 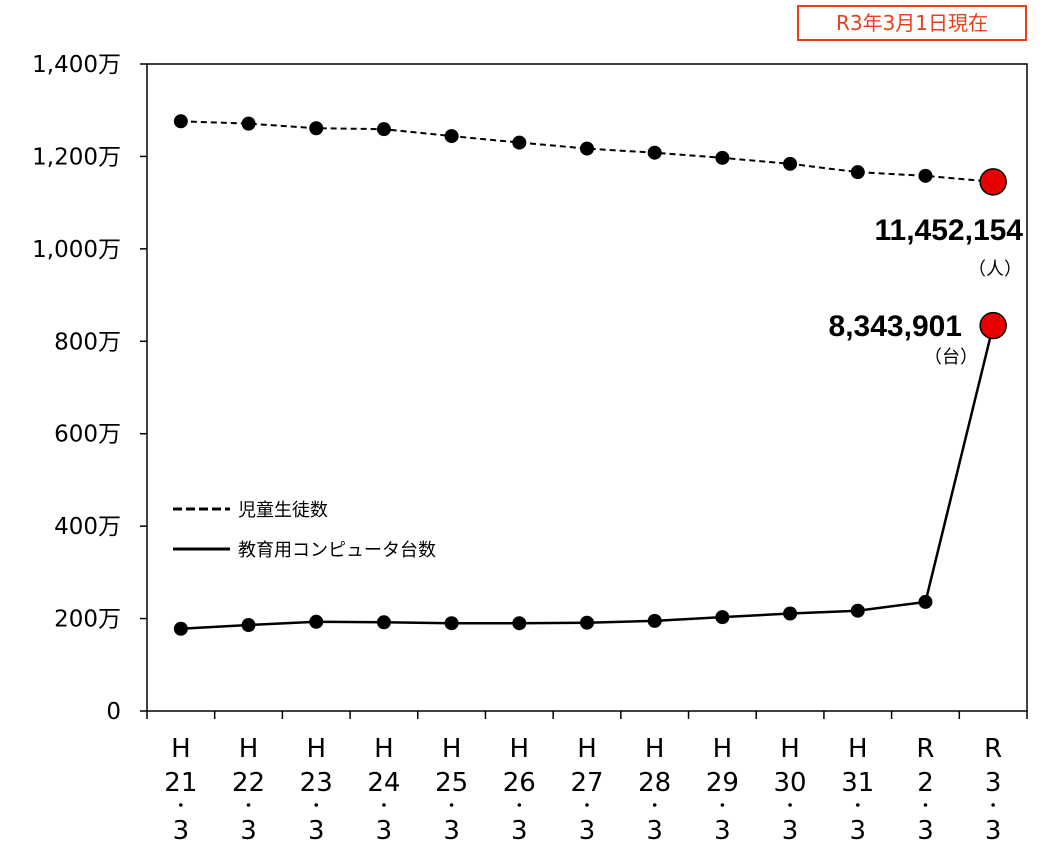 I want to click on y-tick-label: 1,400万, so click(x=76, y=65).